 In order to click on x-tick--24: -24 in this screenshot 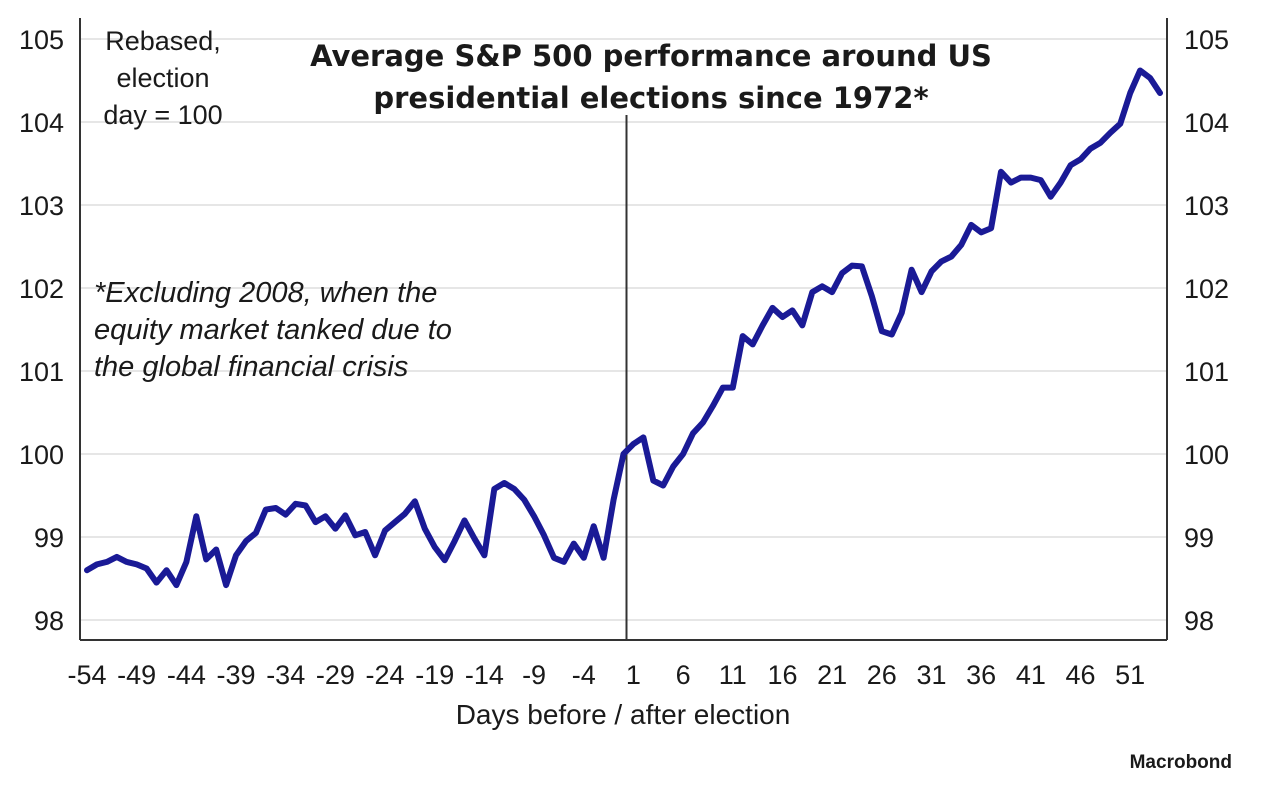, I will do `click(385, 675)`.